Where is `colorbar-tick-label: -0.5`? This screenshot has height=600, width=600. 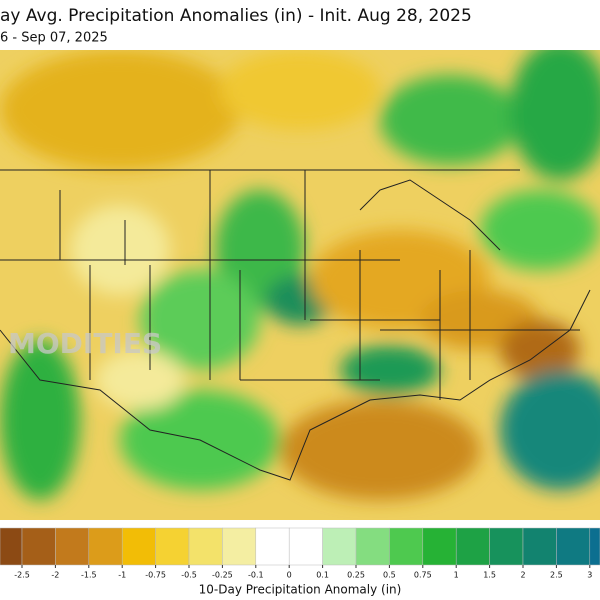 colorbar-tick-label: -0.5 is located at coordinates (189, 575).